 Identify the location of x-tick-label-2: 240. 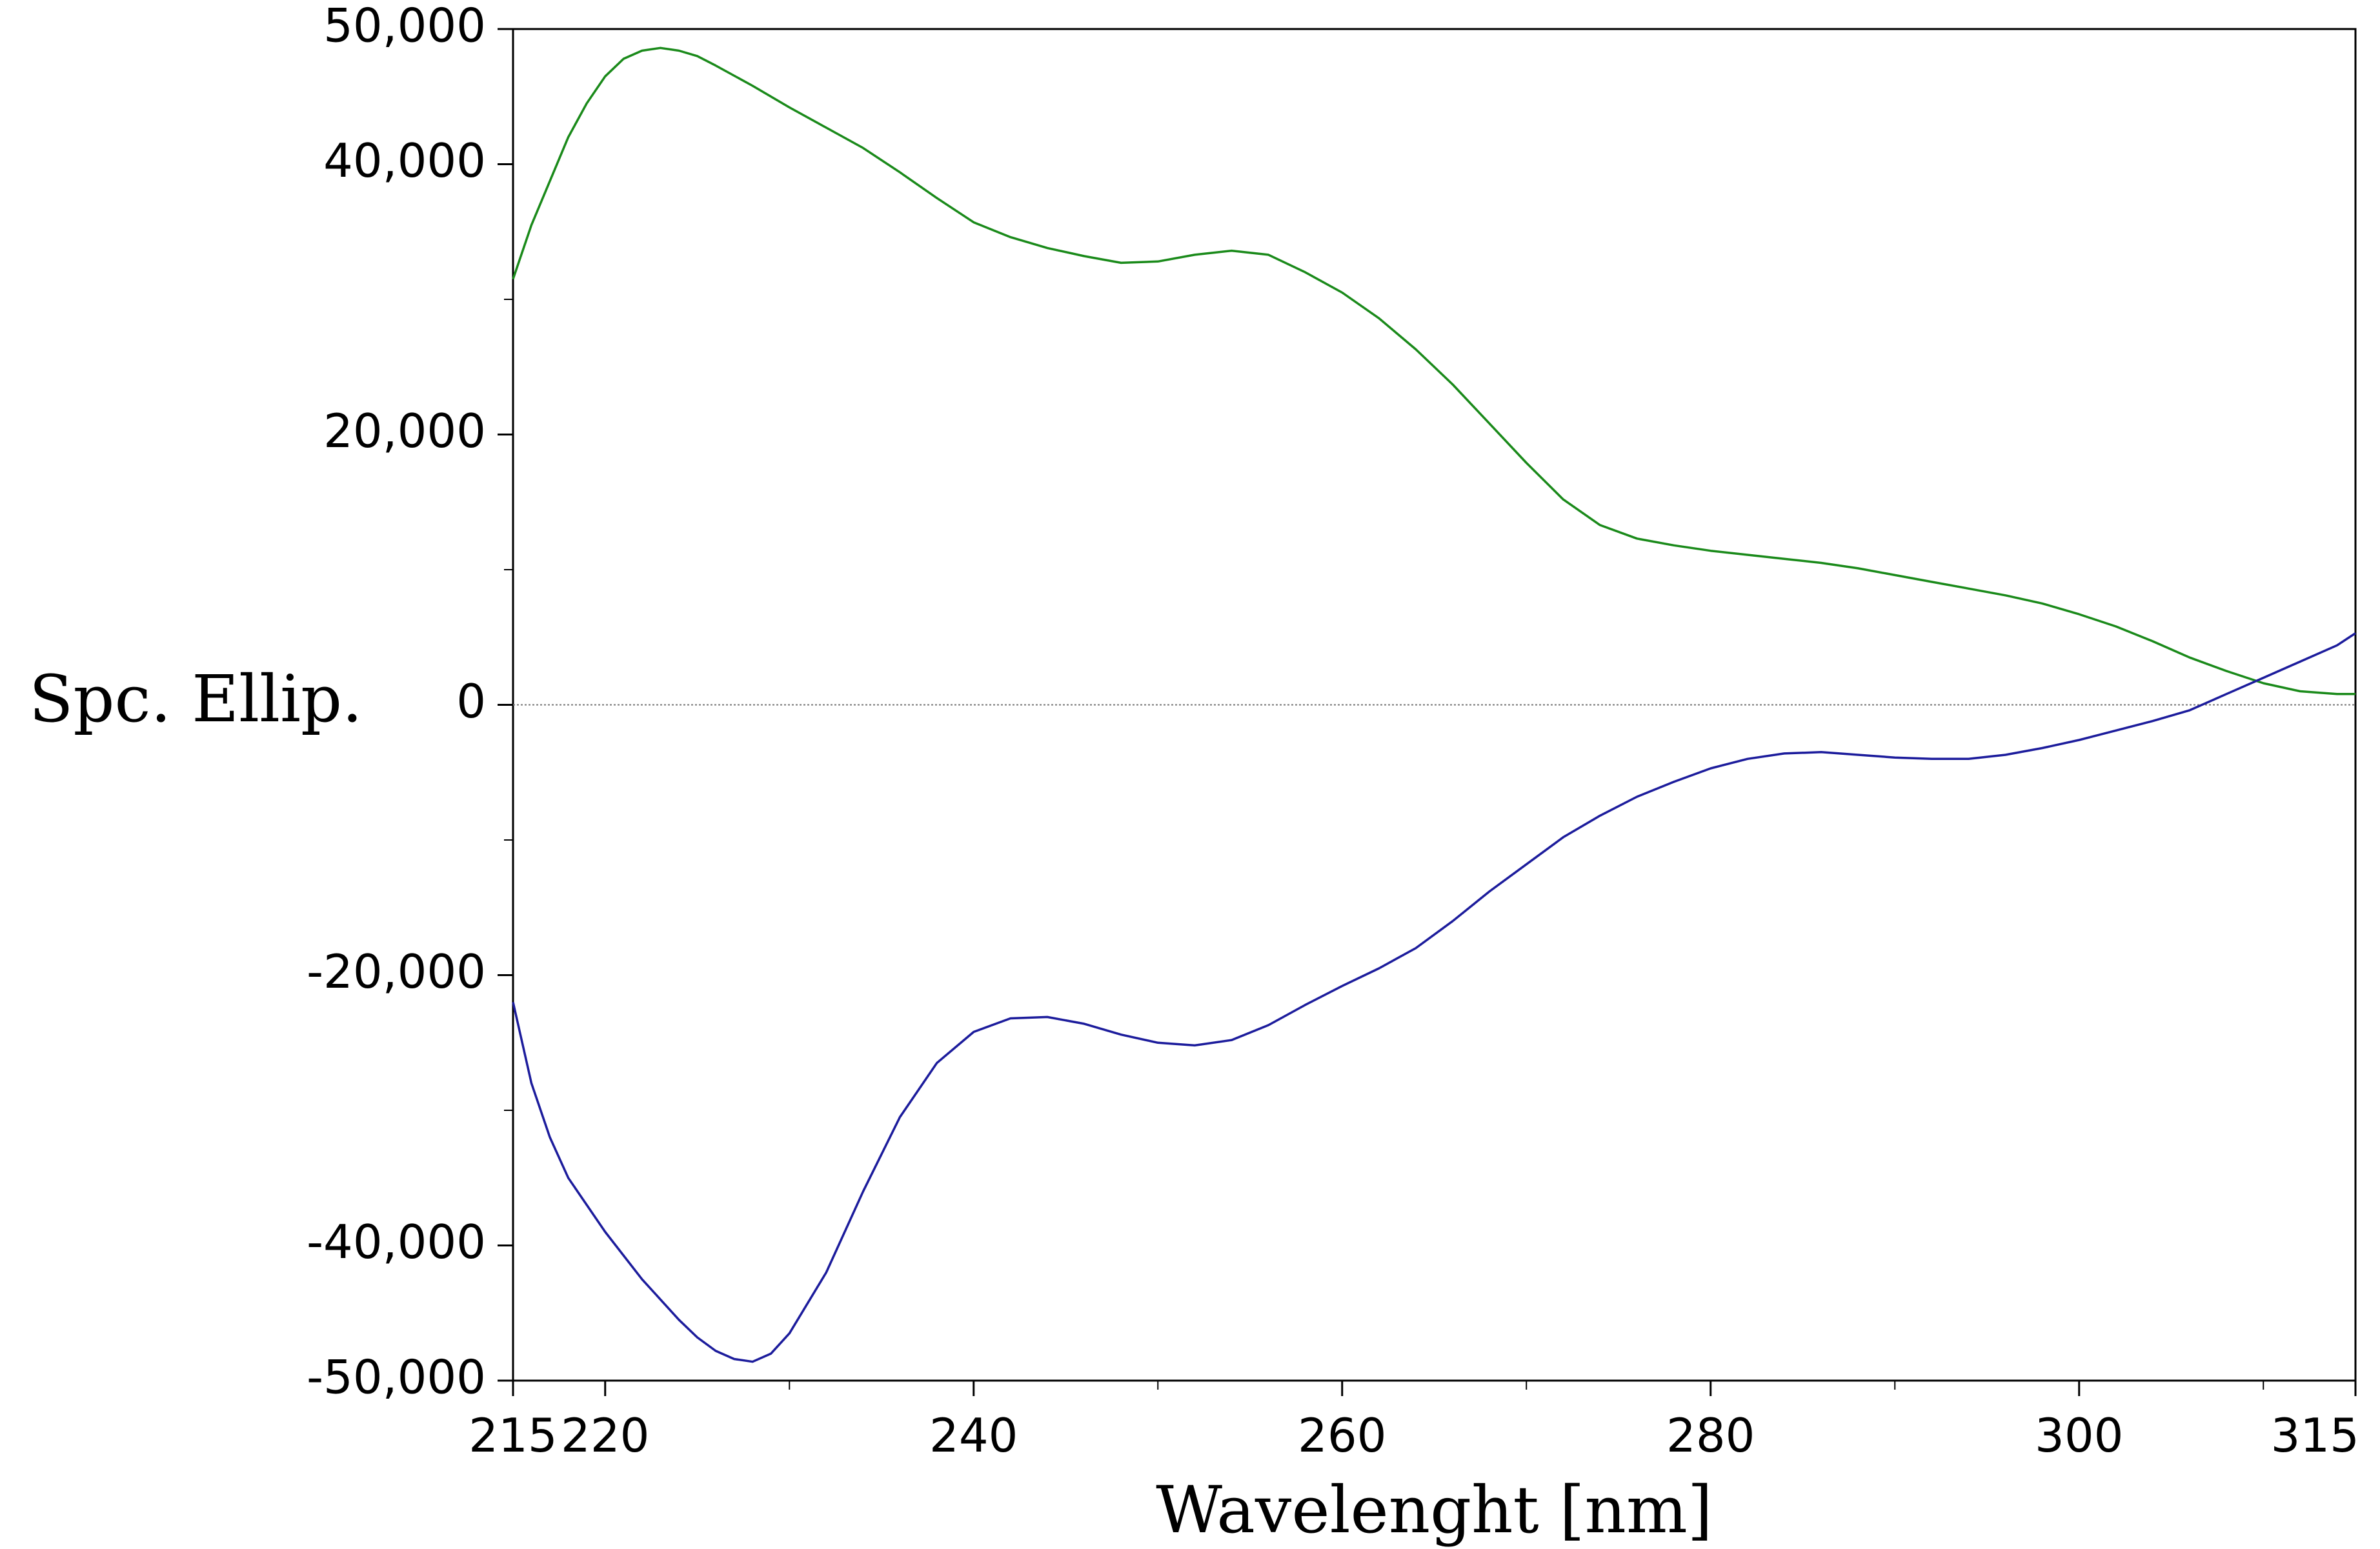
(973, 1435).